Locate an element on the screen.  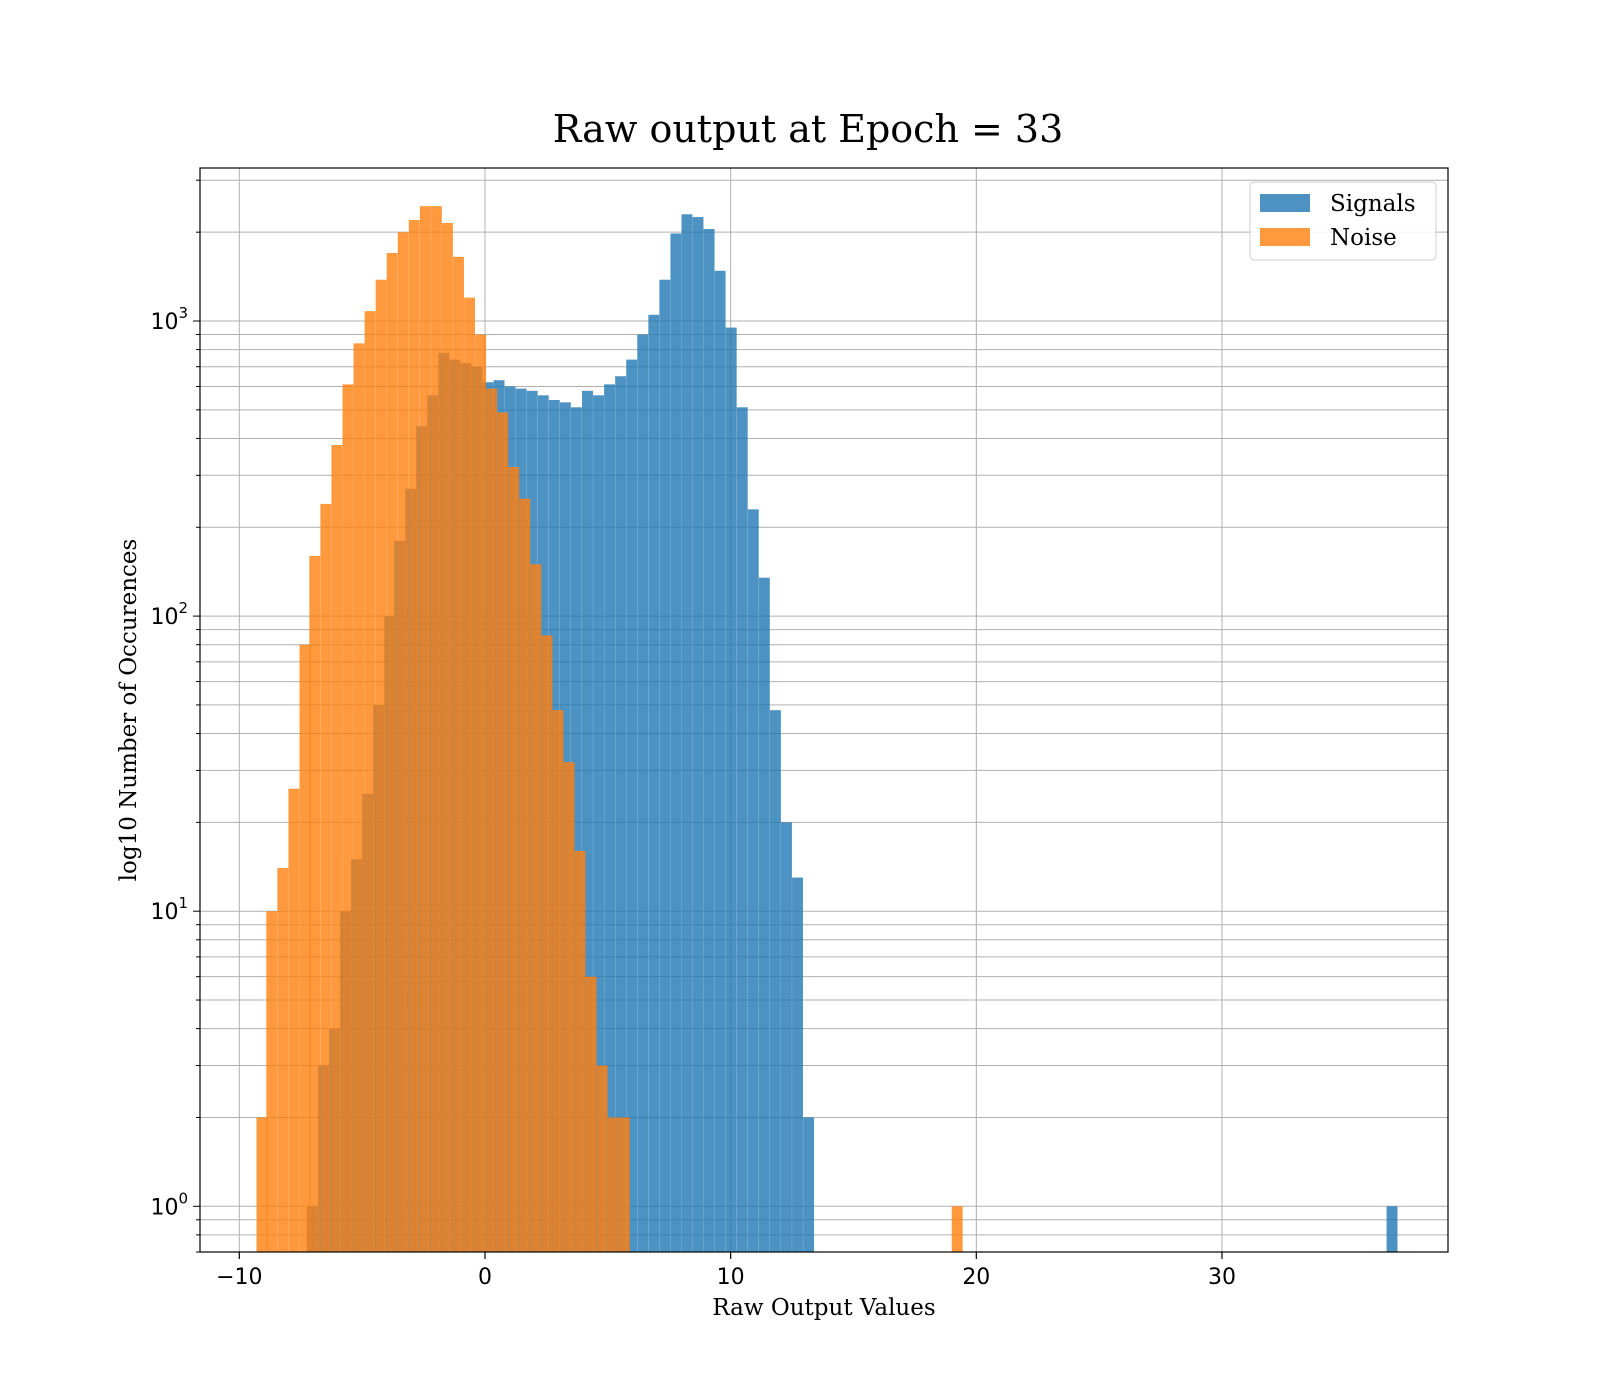
signals-outlier-bar is located at coordinates (1392, 1229).